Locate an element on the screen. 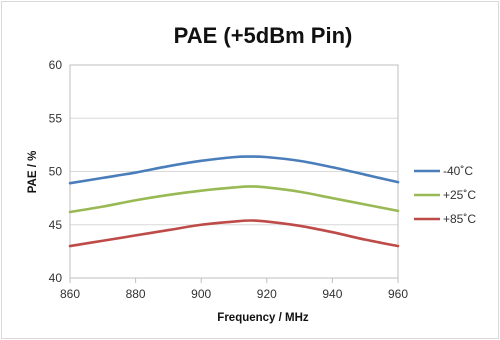 The height and width of the screenshot is (340, 500). y-axis-label: PAE / % is located at coordinates (33, 172).